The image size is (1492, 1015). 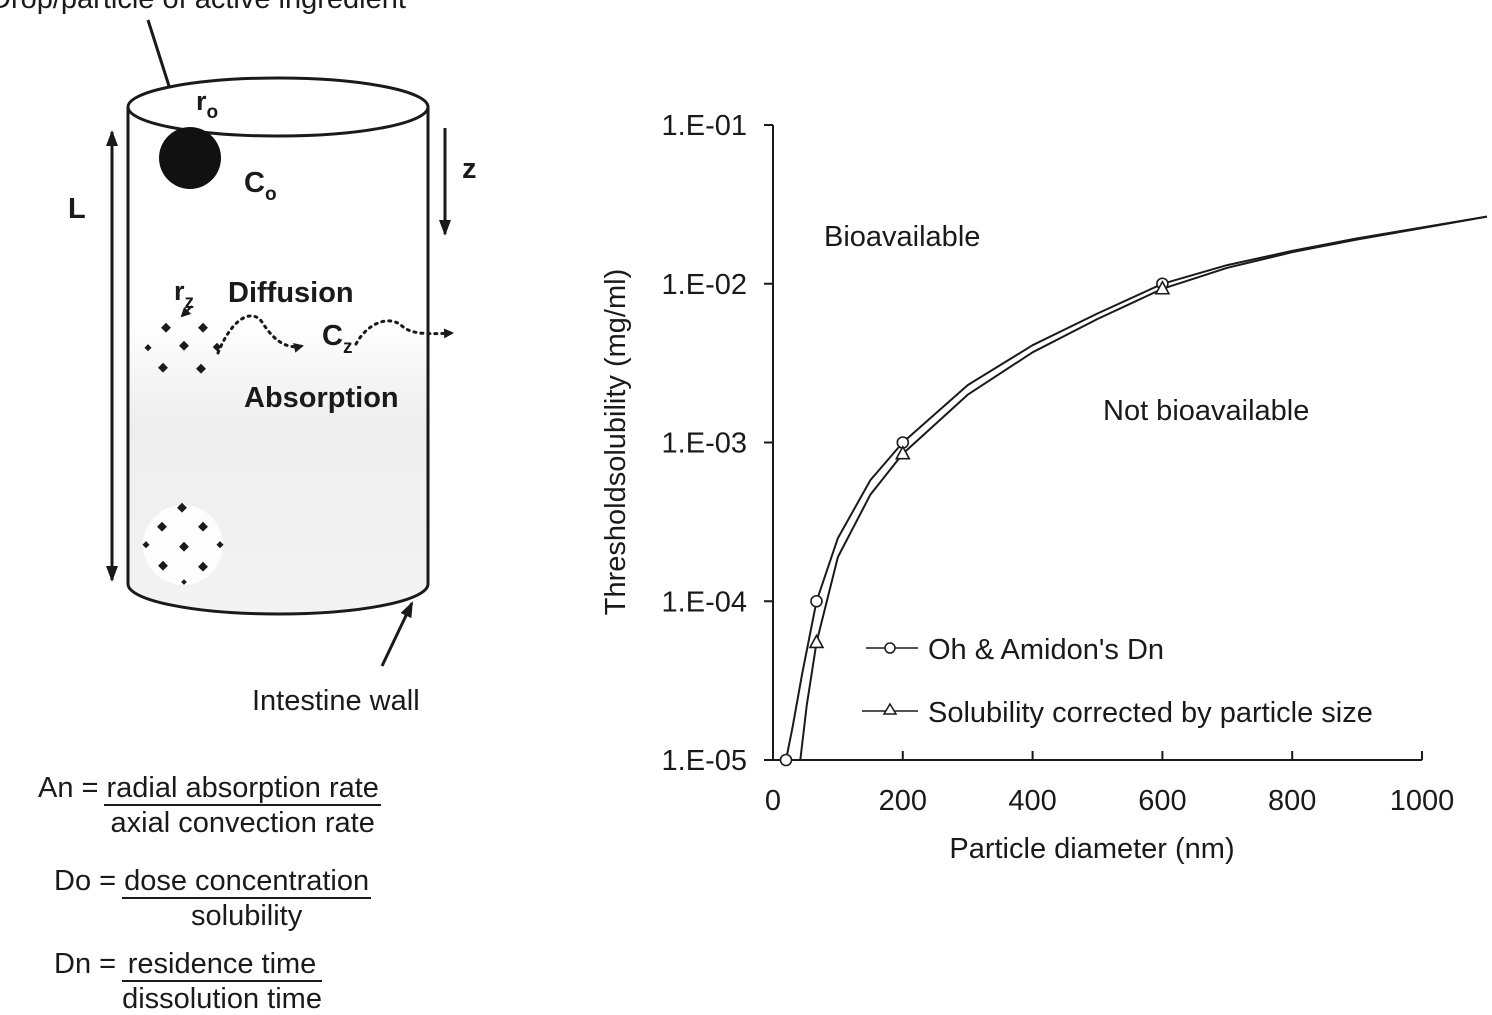 What do you see at coordinates (260, 186) in the screenshot?
I see `c-o-label: Co` at bounding box center [260, 186].